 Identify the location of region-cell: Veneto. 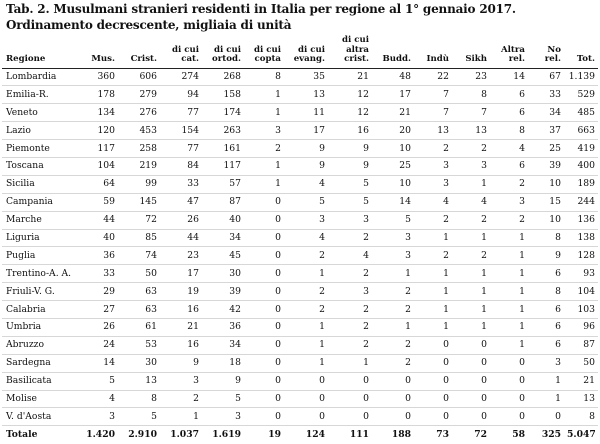
(39, 113).